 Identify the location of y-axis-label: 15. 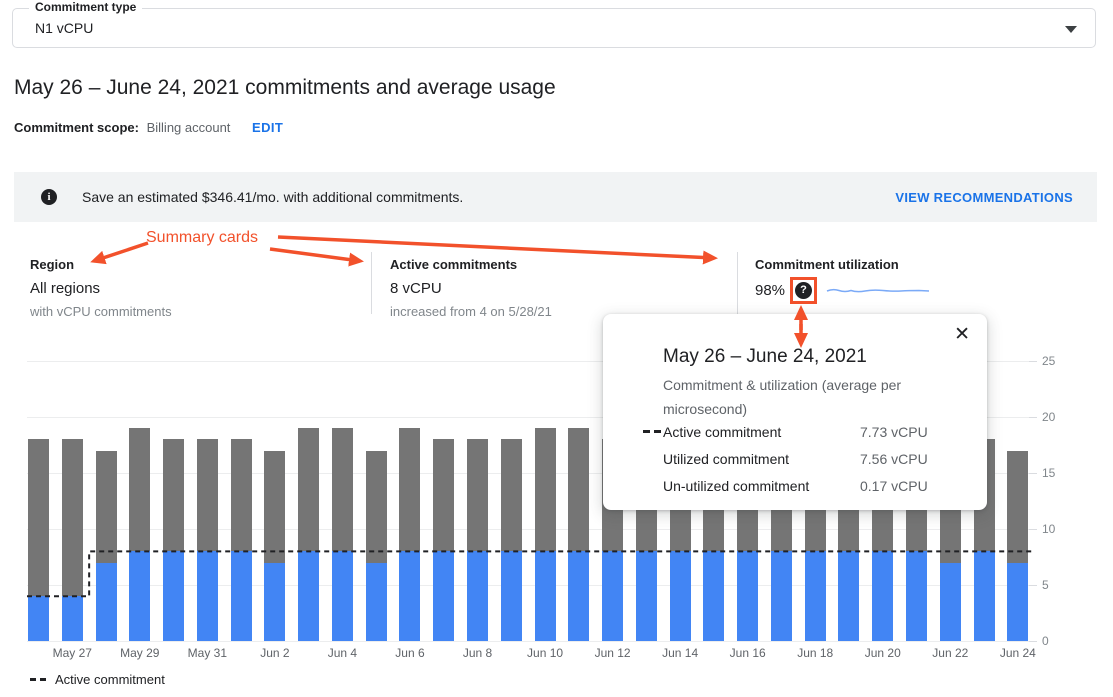
(1049, 473).